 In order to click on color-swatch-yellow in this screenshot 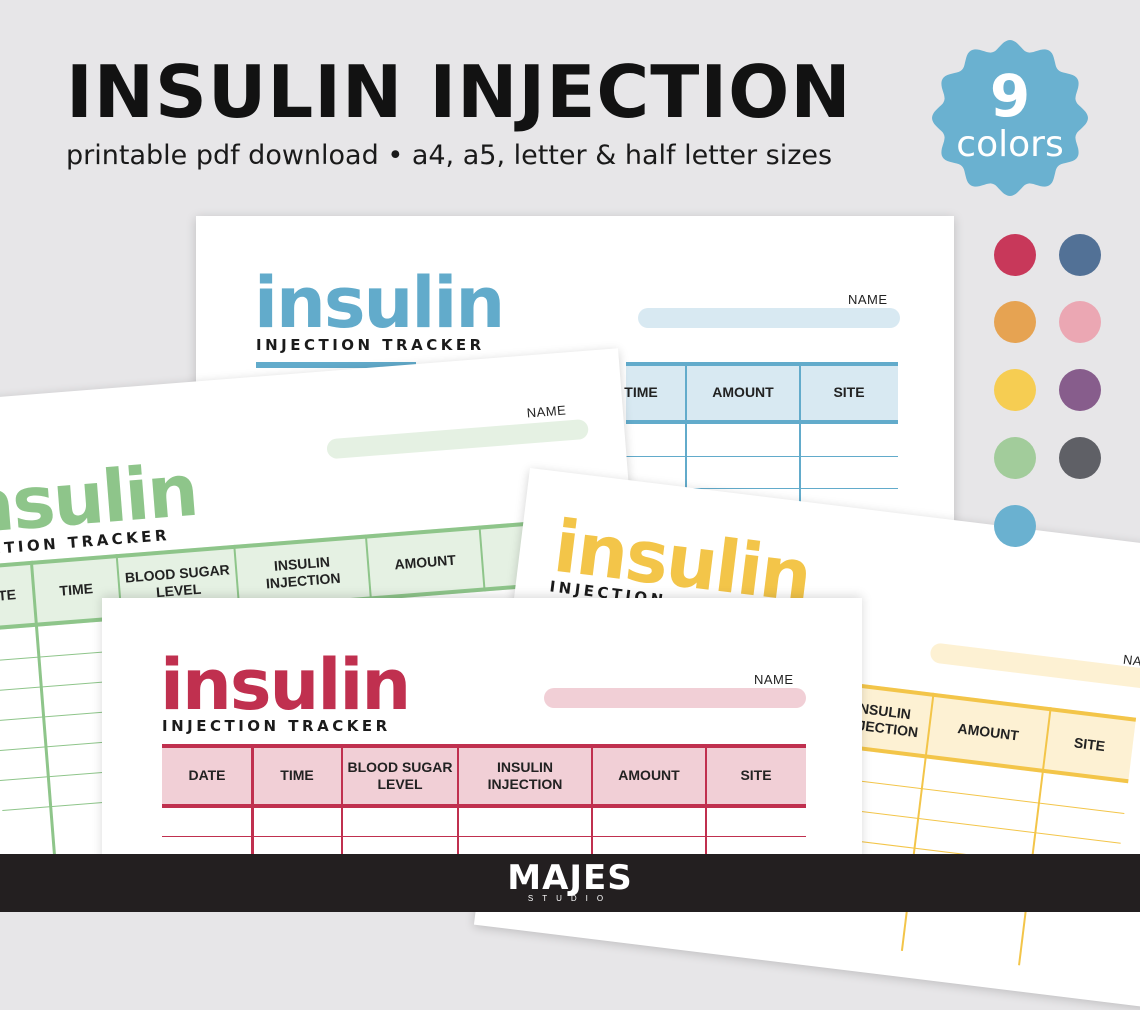, I will do `click(1015, 390)`.